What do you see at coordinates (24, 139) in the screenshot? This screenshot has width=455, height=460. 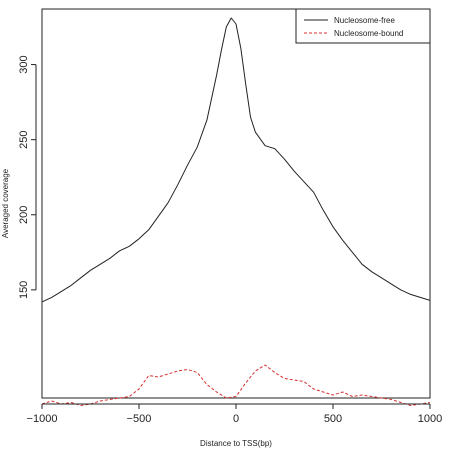 I see `y-tick-label: 250` at bounding box center [24, 139].